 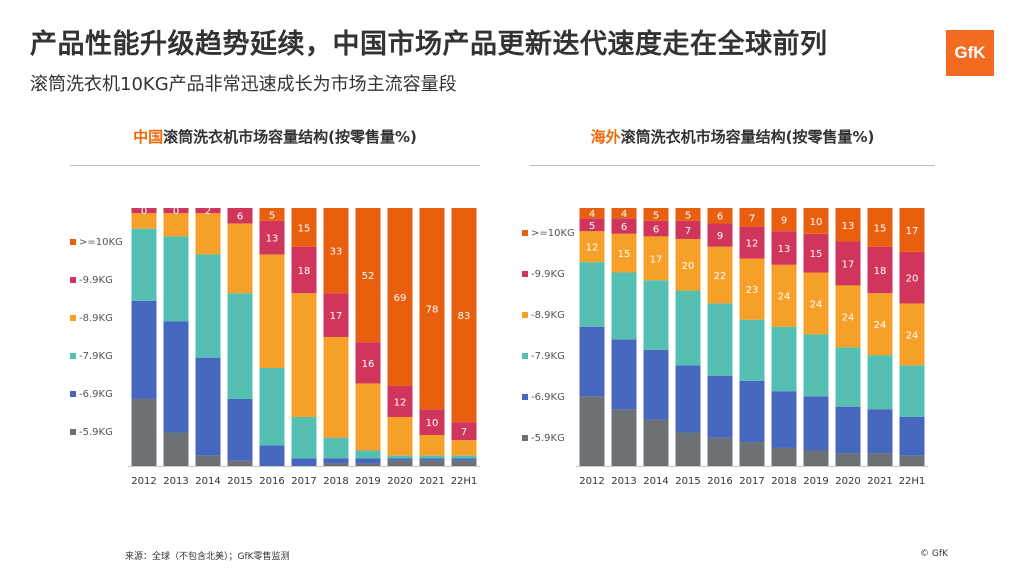 I want to click on china-x-tick-label: 2021, so click(x=431, y=481).